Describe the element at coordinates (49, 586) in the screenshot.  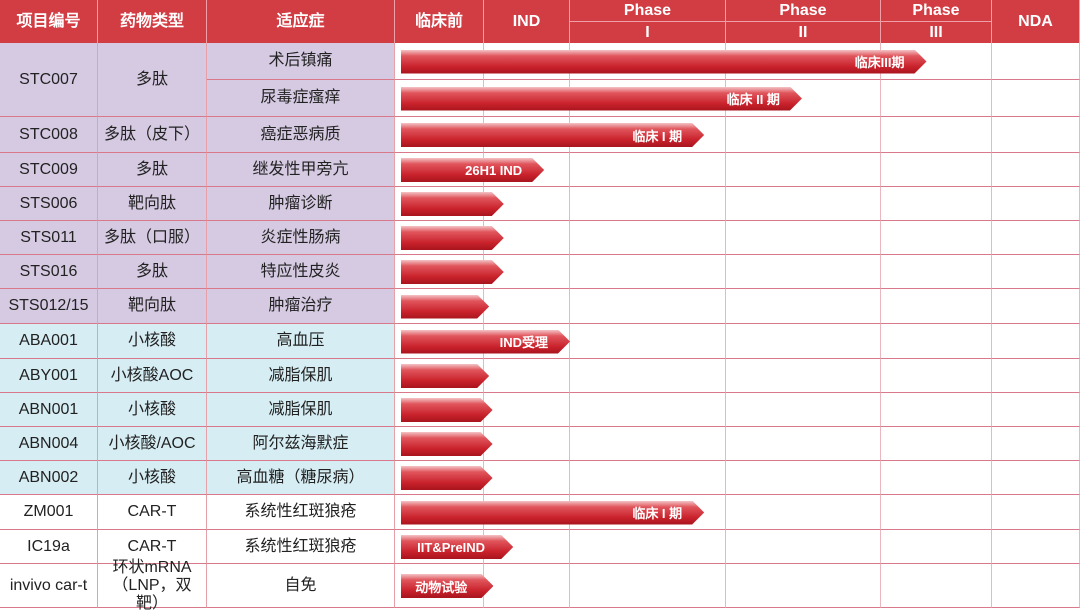
I see `program-id: invivo car-t` at that location.